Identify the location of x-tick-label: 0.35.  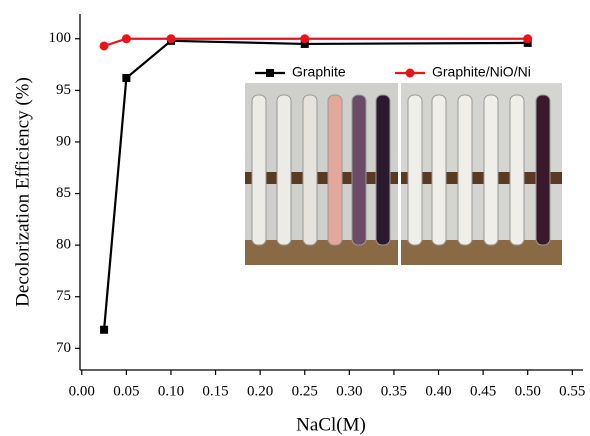
(394, 391).